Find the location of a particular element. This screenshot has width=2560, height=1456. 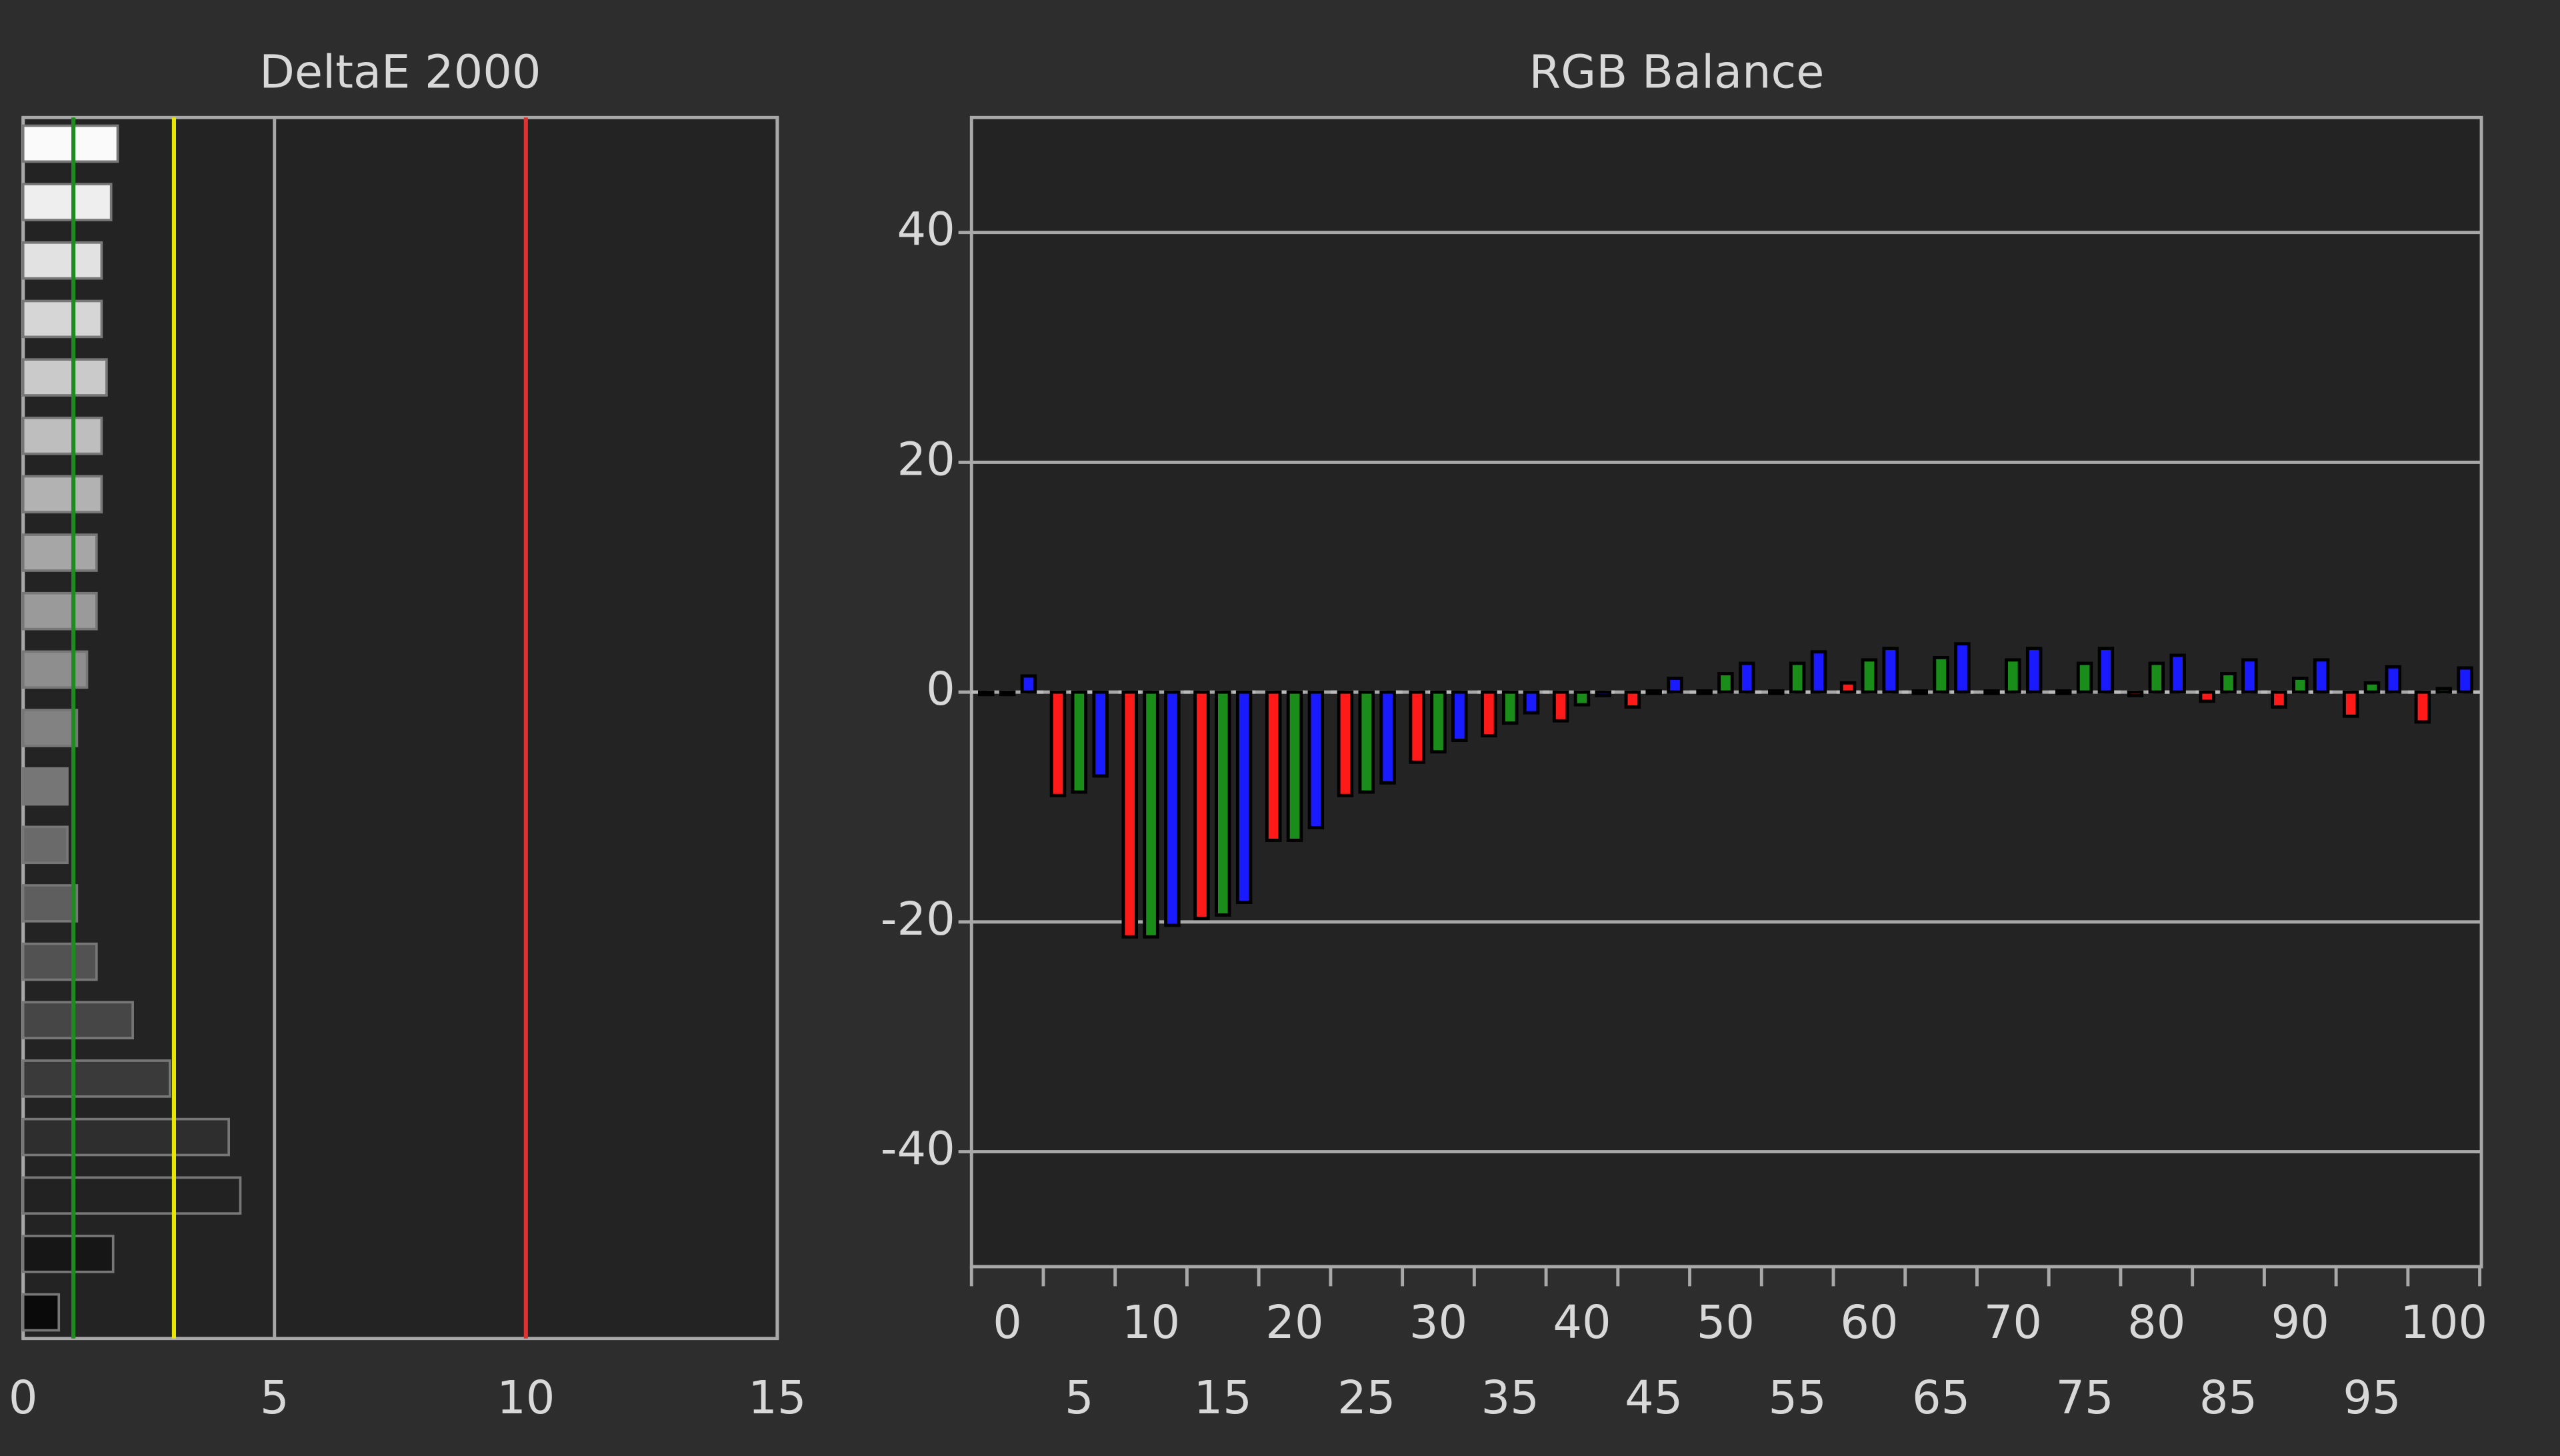

x-tick-label: 30 is located at coordinates (1438, 1322).